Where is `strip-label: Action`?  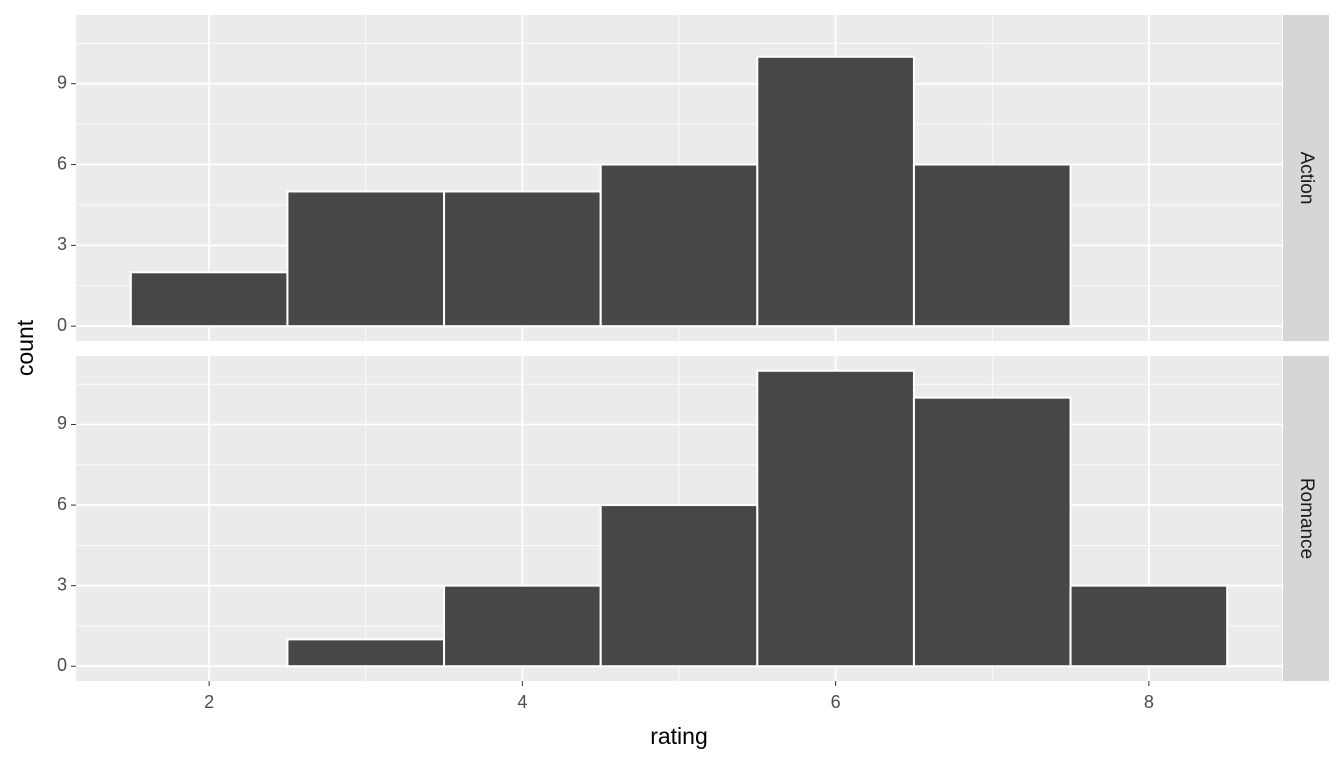
strip-label: Action is located at coordinates (1306, 178).